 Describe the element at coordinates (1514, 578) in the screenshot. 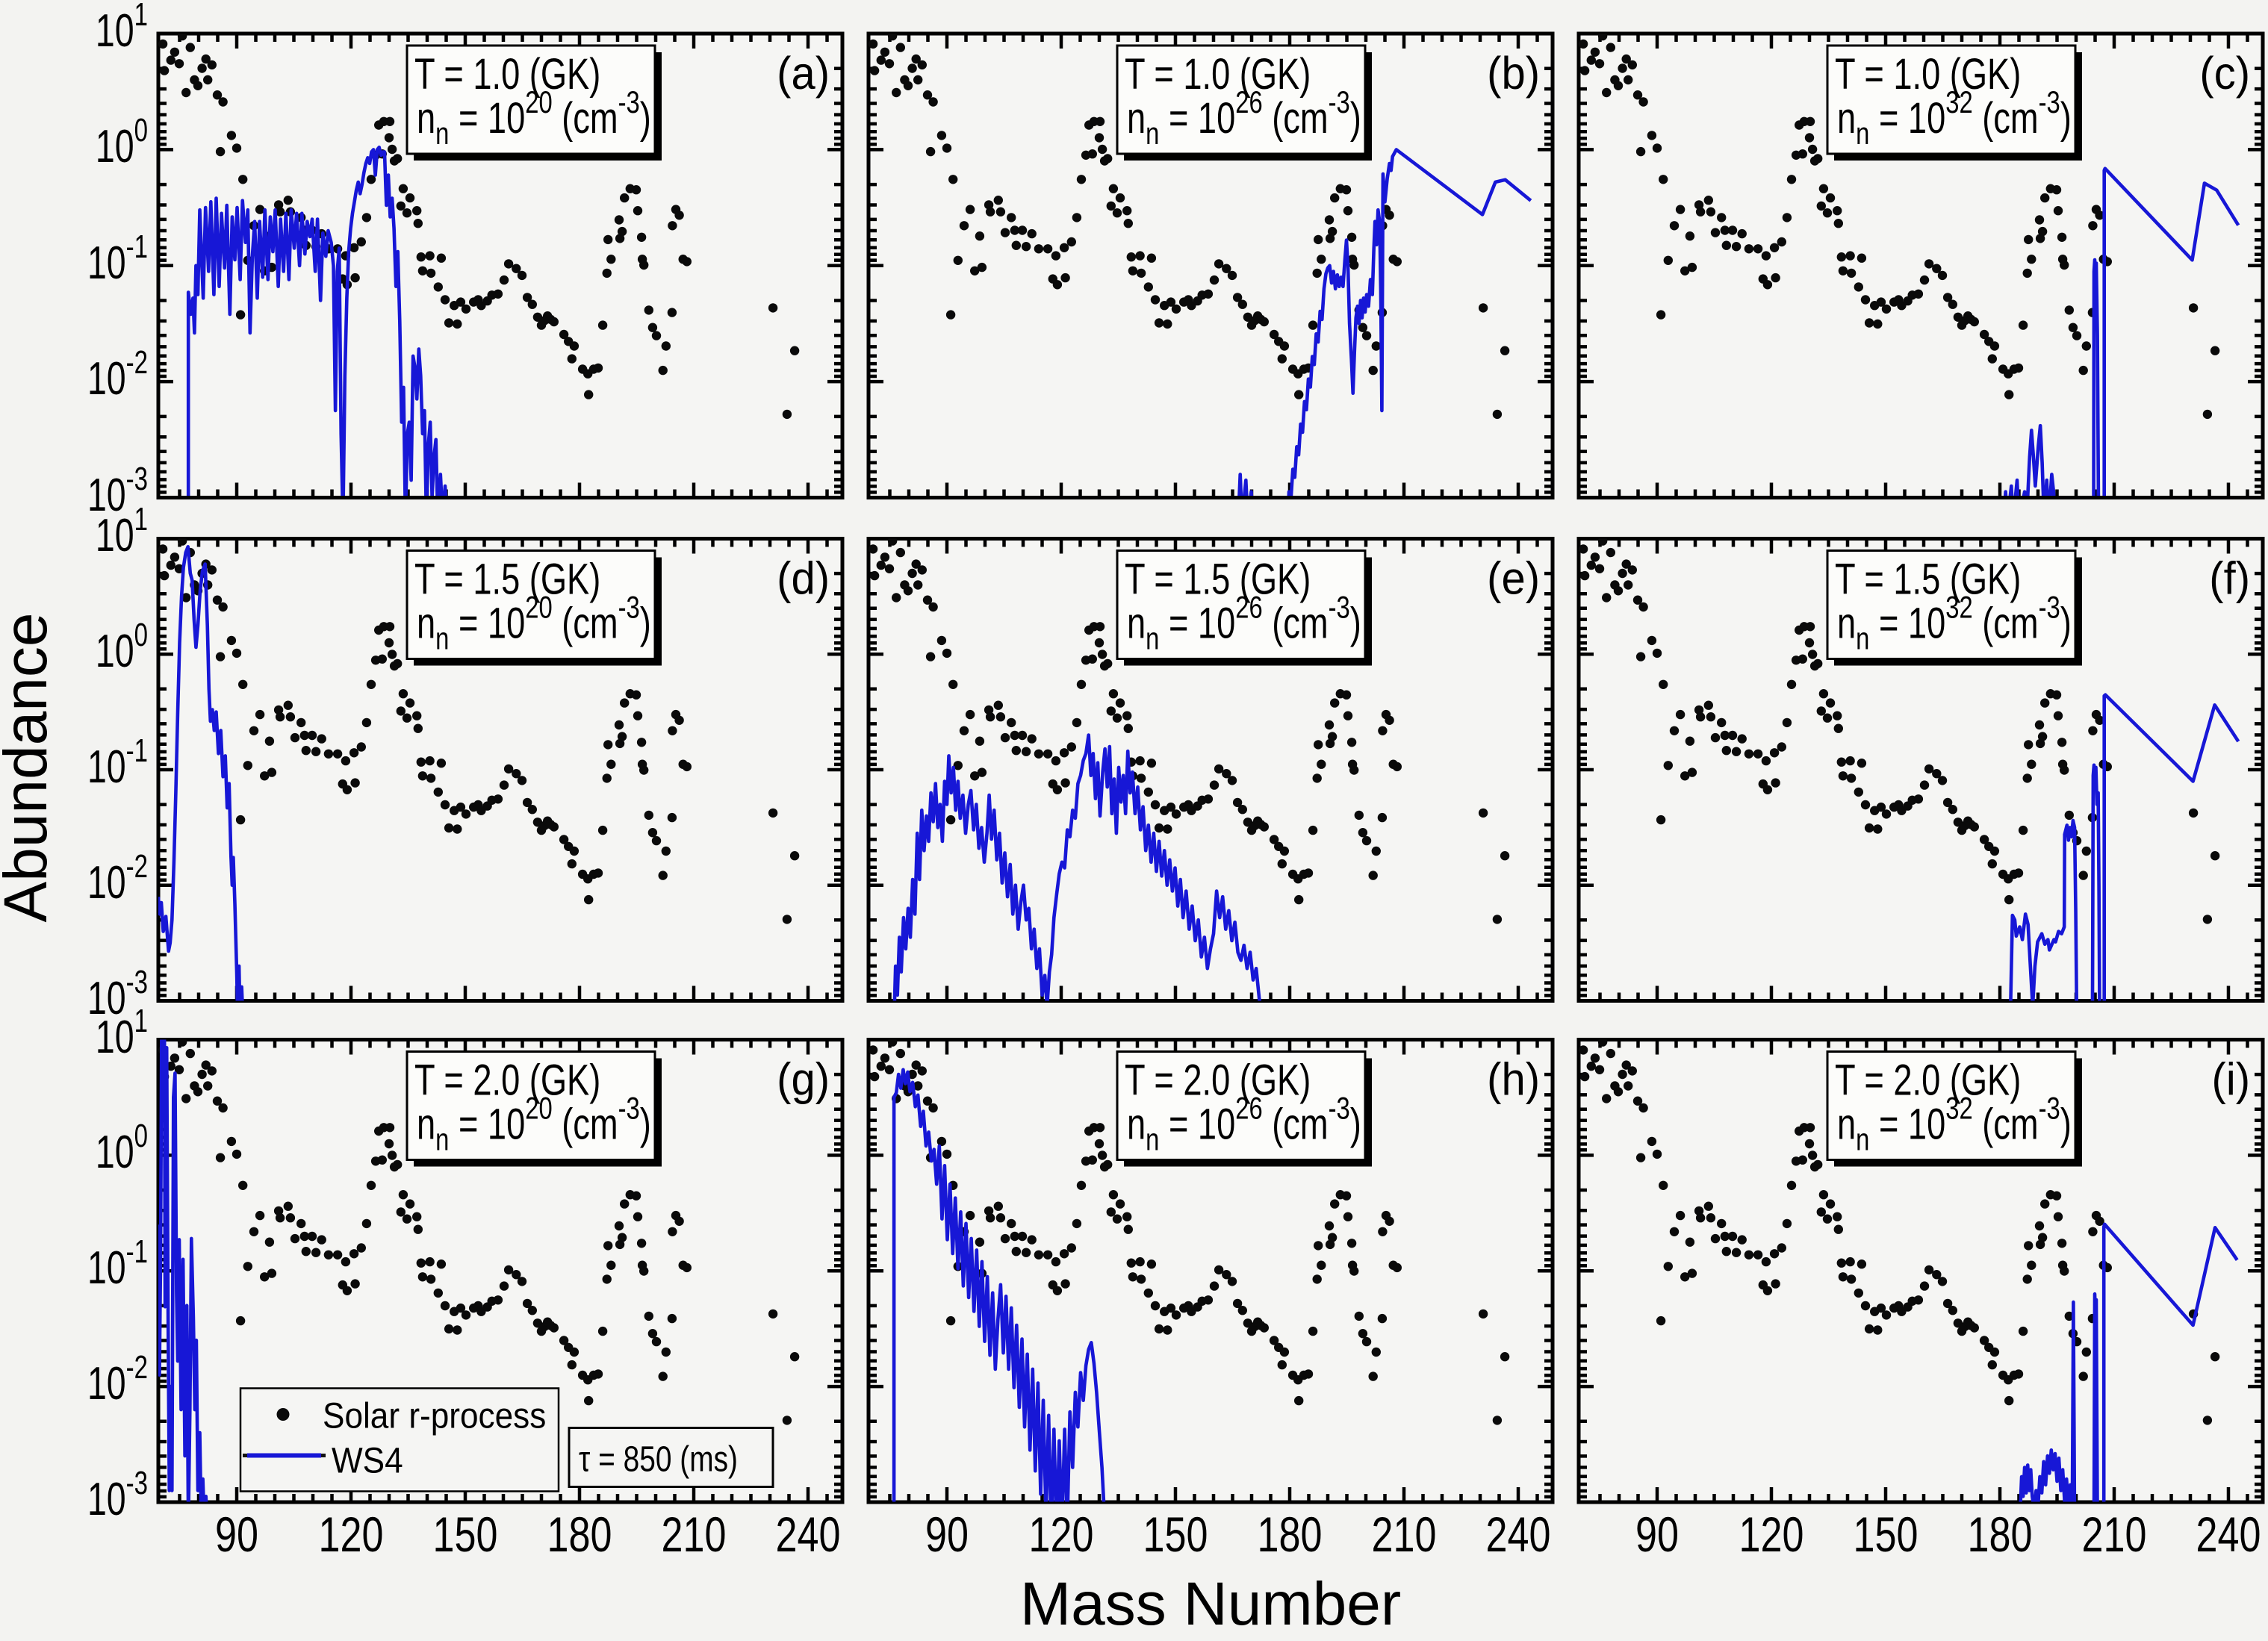

I see `svg-text: (e)` at that location.